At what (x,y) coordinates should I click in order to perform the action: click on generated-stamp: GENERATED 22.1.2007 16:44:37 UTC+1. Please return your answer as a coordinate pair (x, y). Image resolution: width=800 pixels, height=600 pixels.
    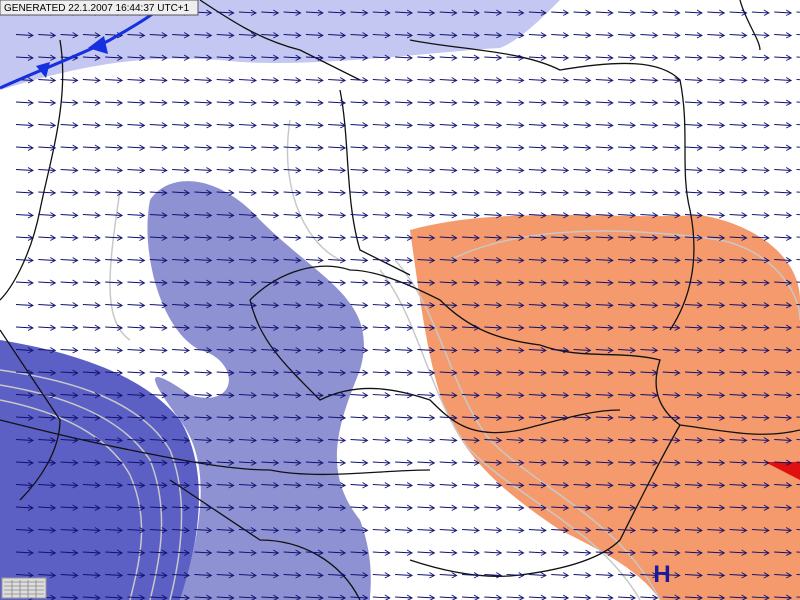
    Looking at the image, I should click on (97, 8).